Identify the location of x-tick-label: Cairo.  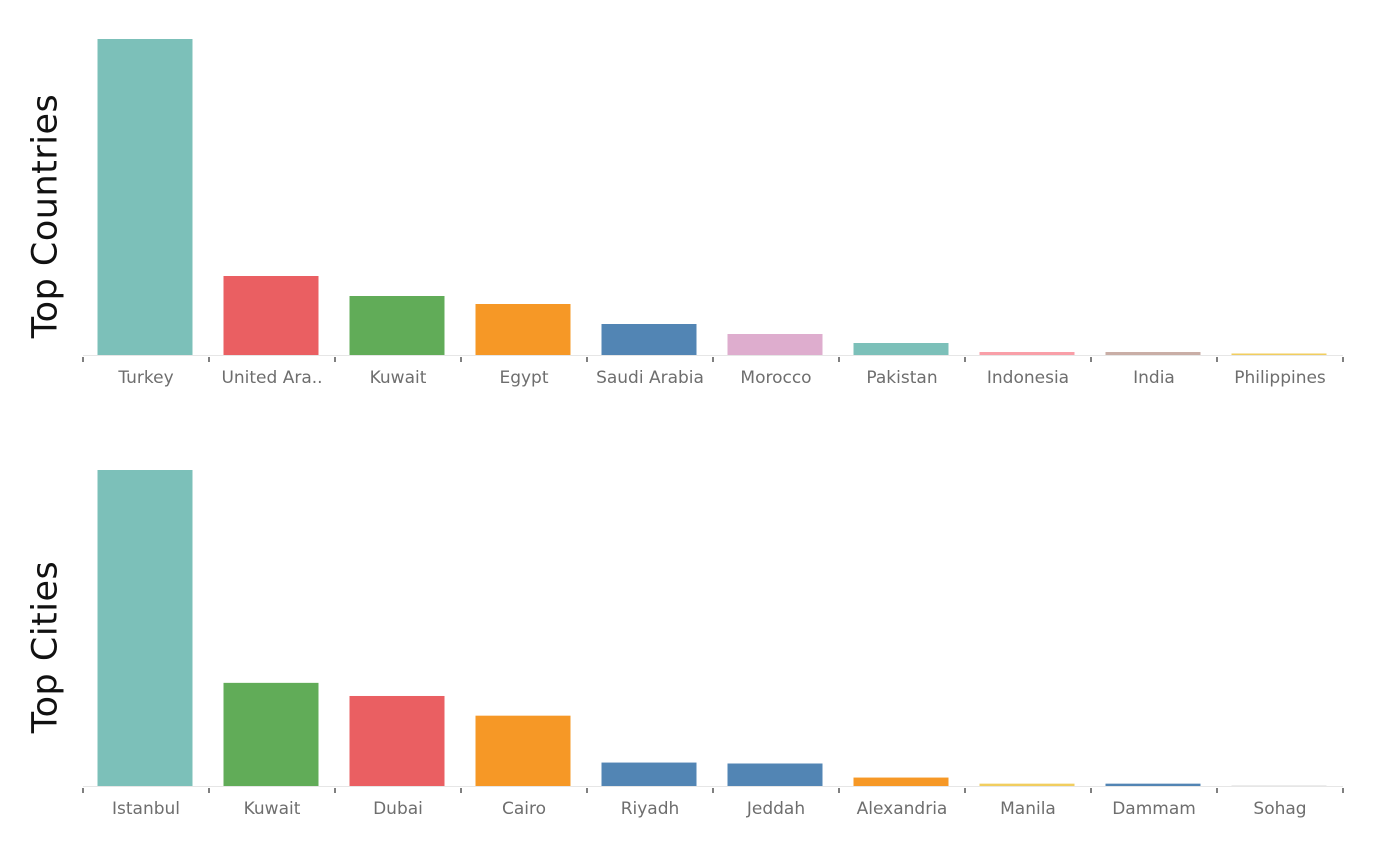
(524, 809).